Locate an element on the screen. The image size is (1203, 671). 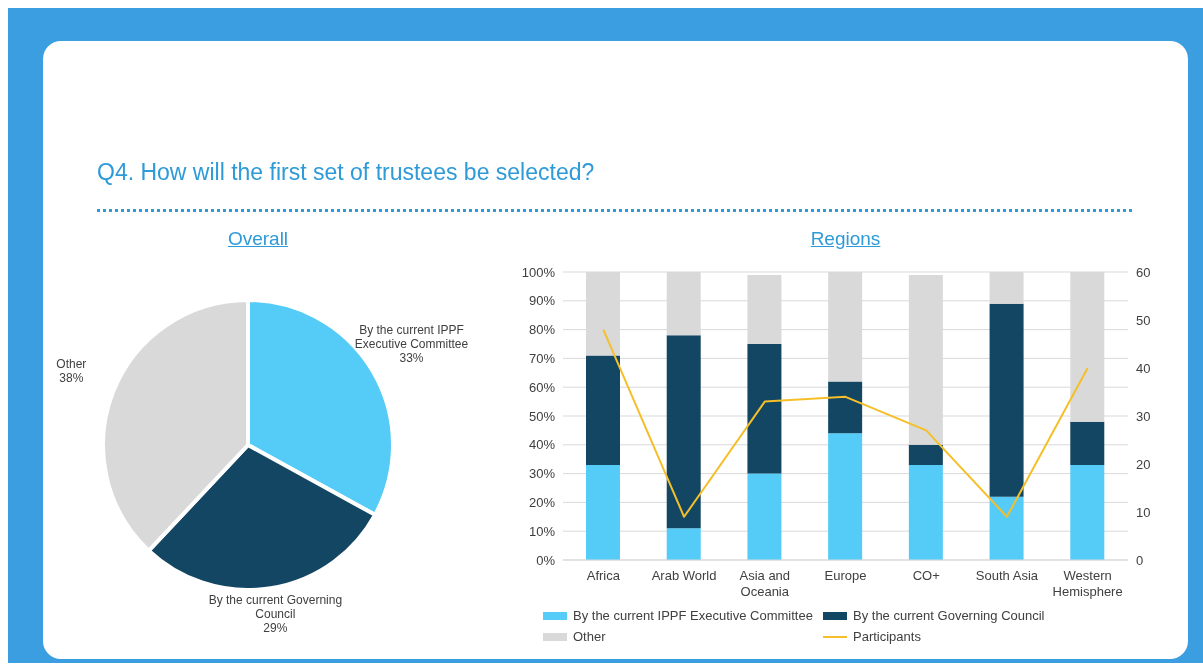
line-series is located at coordinates (845, 423).